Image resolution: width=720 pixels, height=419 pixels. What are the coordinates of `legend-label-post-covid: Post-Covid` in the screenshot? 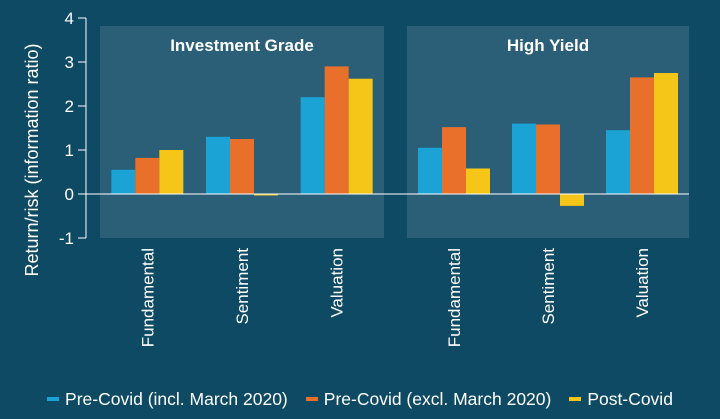 It's located at (630, 398).